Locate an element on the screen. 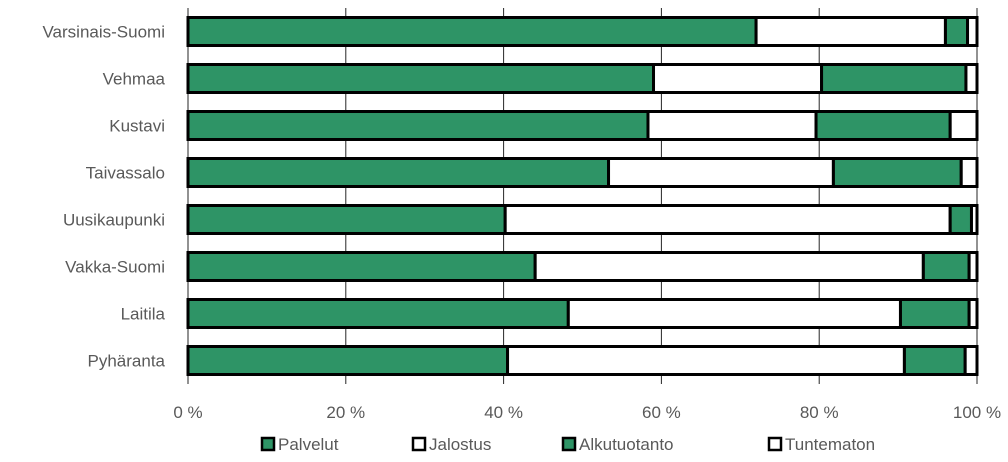 The width and height of the screenshot is (1008, 462). y-category-label: Taivassalo is located at coordinates (125, 173).